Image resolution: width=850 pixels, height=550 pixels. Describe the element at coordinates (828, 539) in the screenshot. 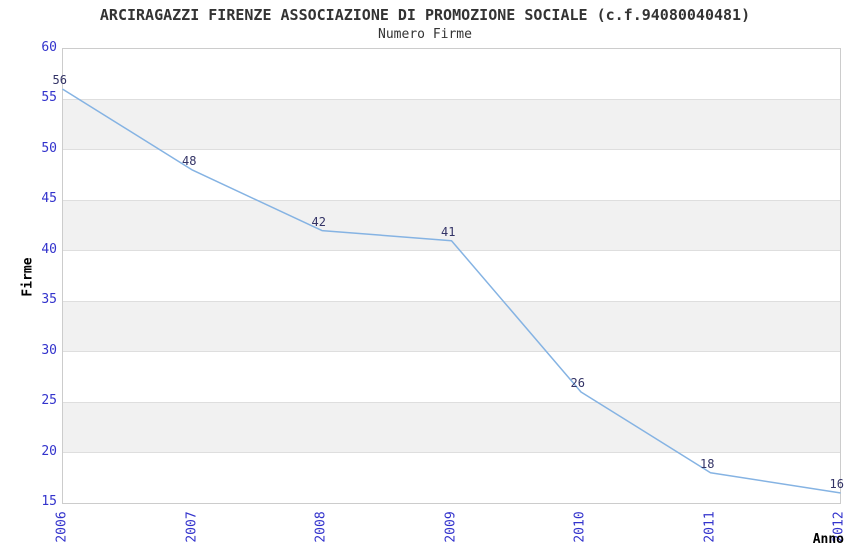

I see `x-axis-title: Anno` at that location.